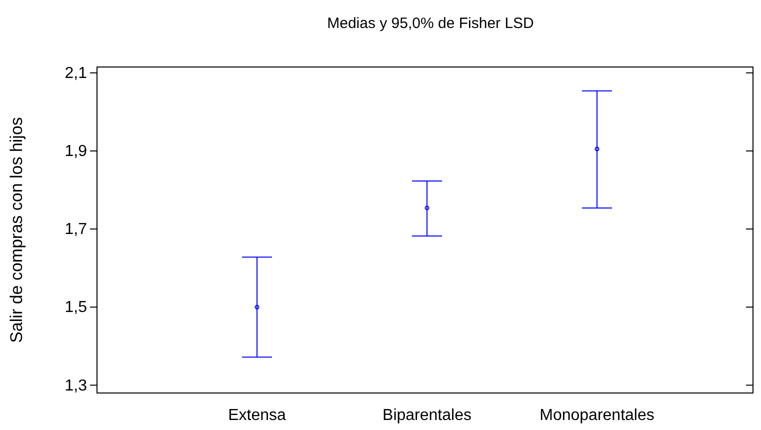  What do you see at coordinates (427, 415) in the screenshot?
I see `x-tick-label: Biparentales` at bounding box center [427, 415].